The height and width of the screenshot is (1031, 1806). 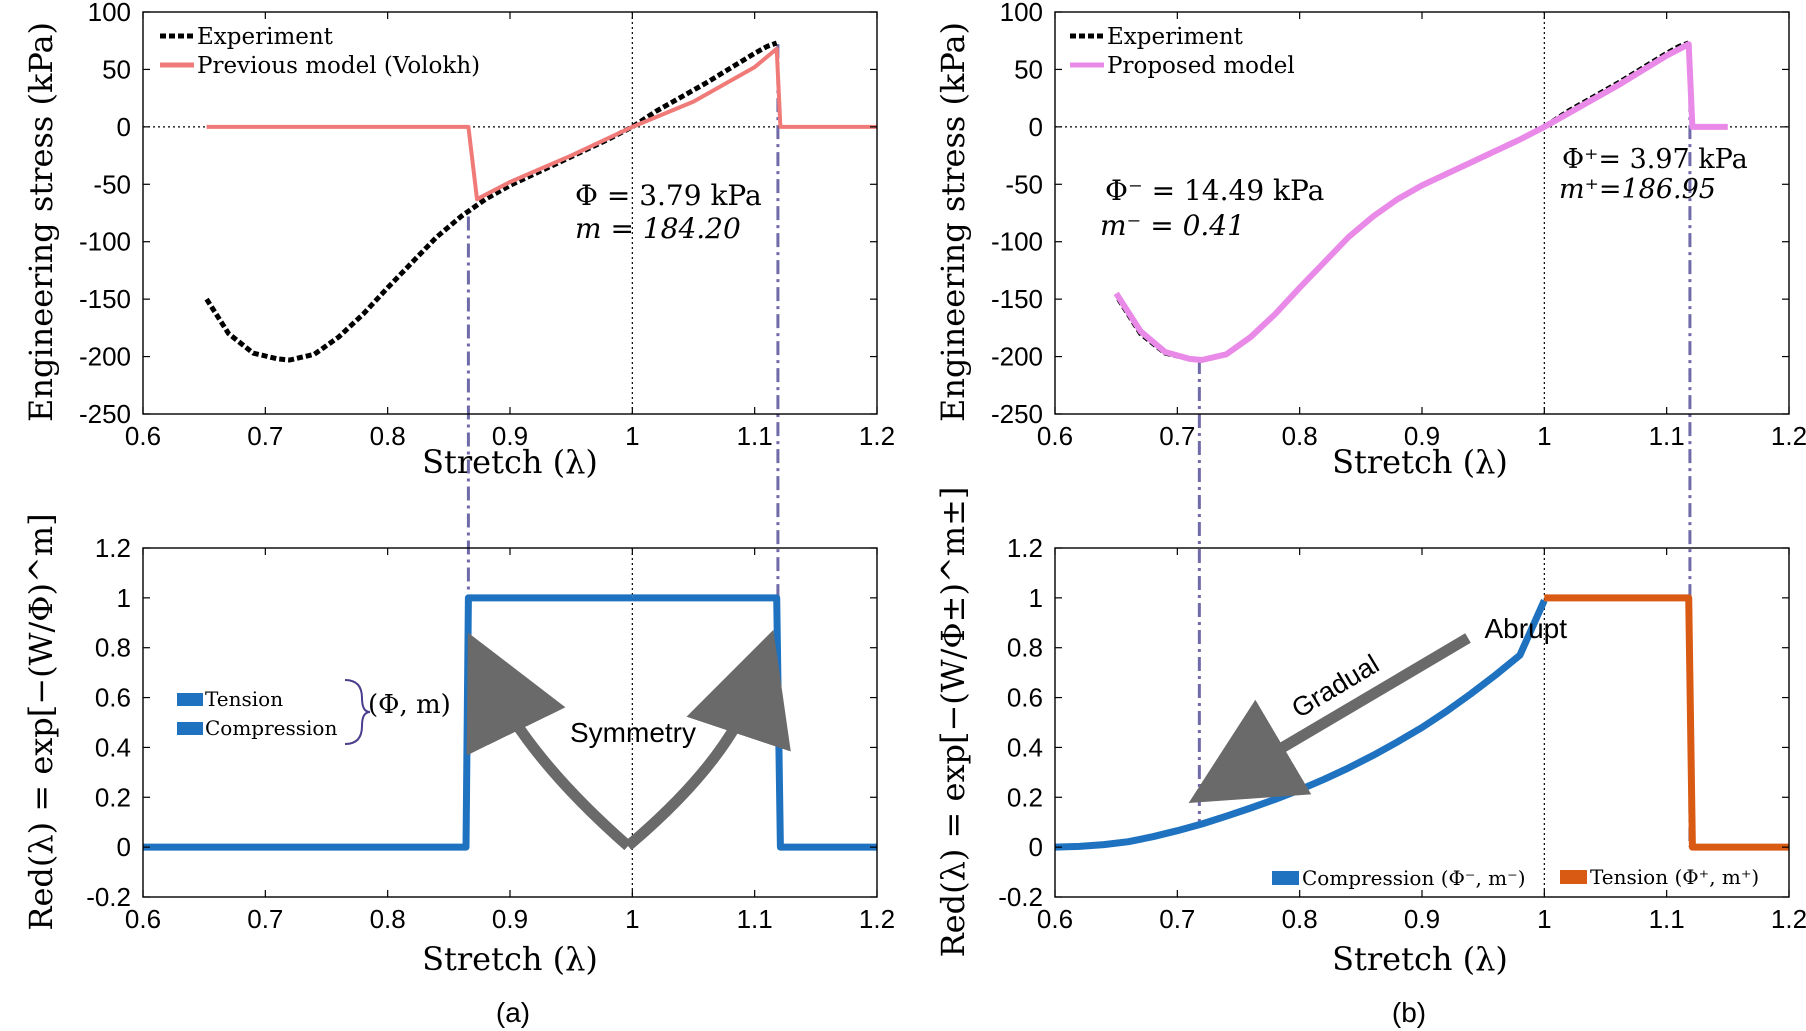 I want to click on y-tick-label: -100, so click(x=1017, y=242).